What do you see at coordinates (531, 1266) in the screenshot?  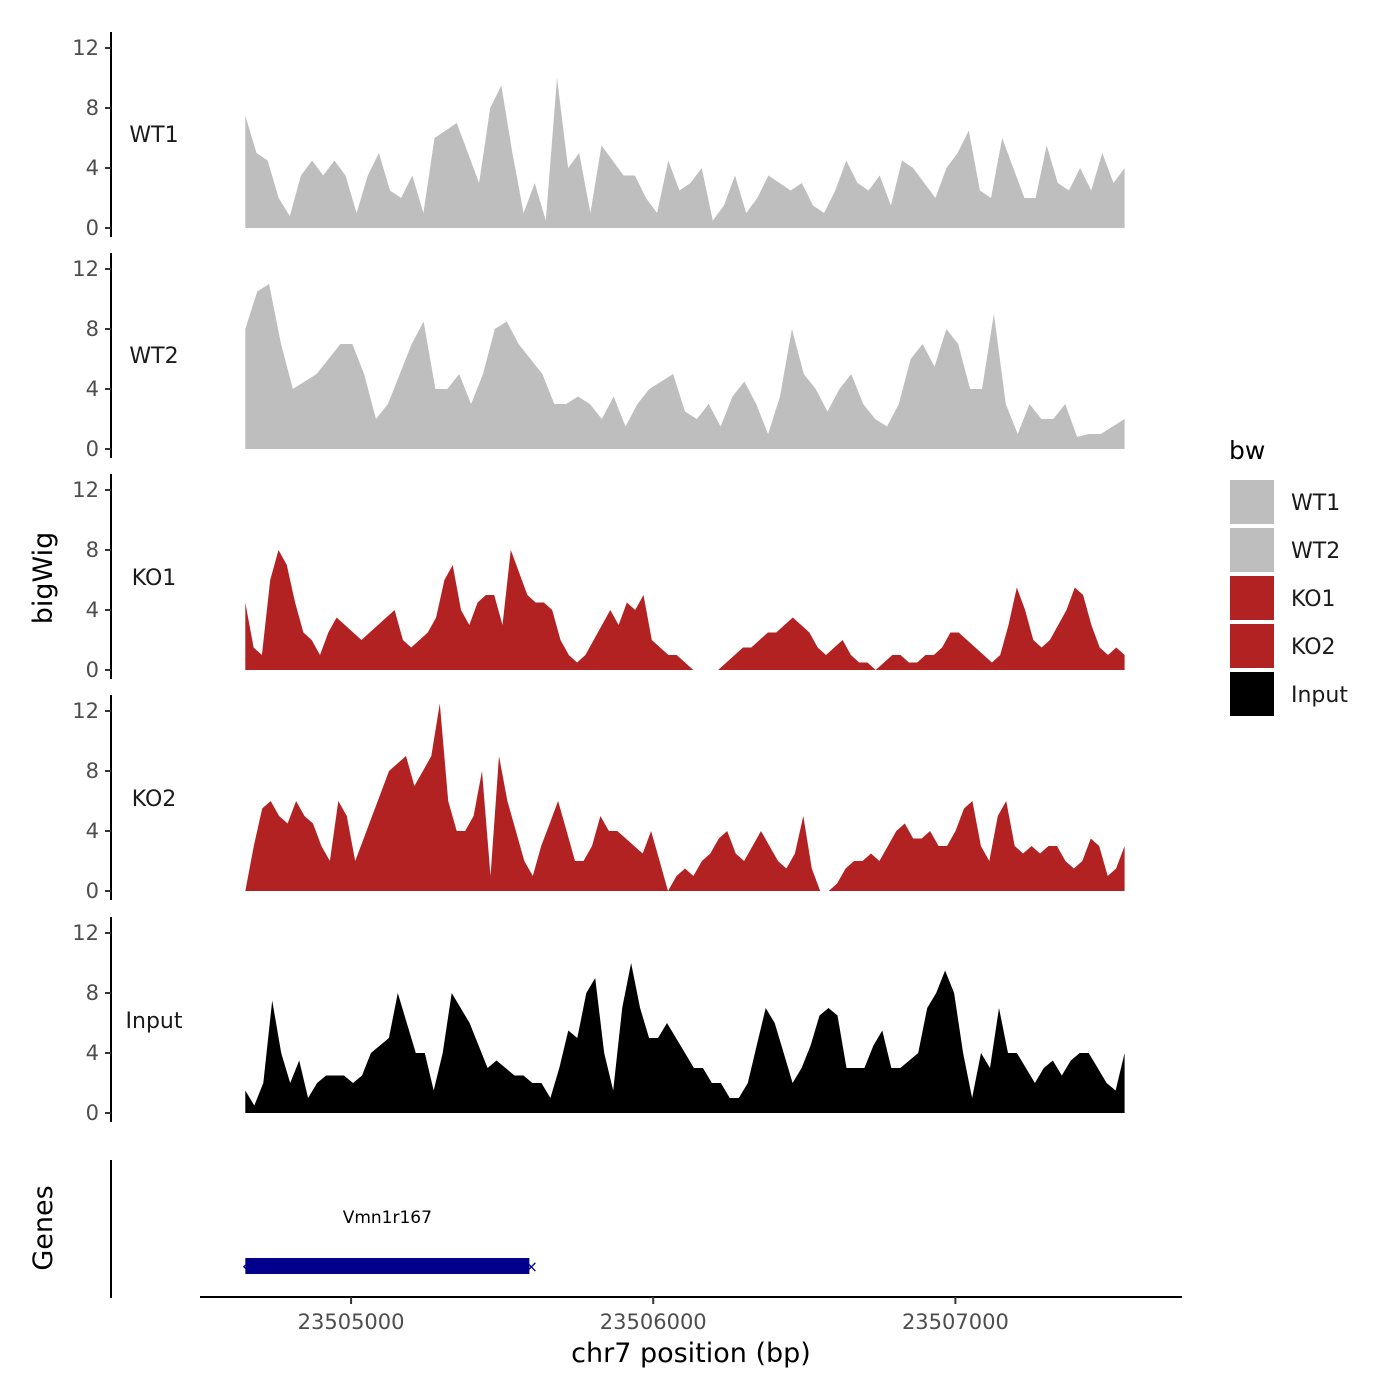 I see `gene-end-marker: ×` at bounding box center [531, 1266].